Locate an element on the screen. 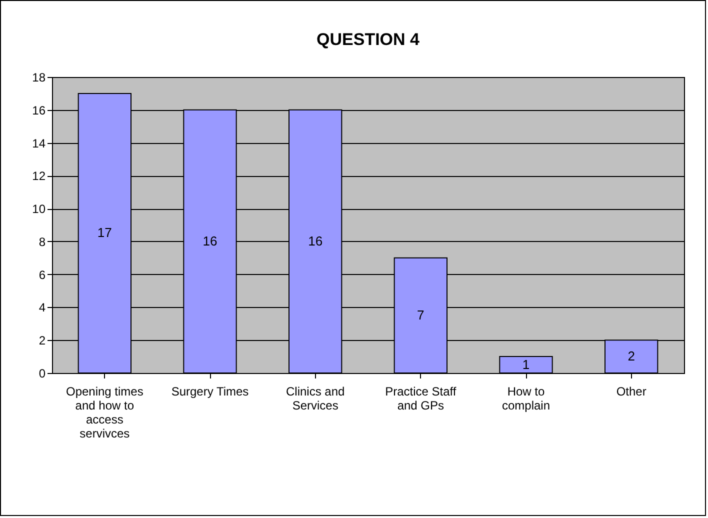 The width and height of the screenshot is (708, 518). x-tick-label: How to complain is located at coordinates (526, 398).